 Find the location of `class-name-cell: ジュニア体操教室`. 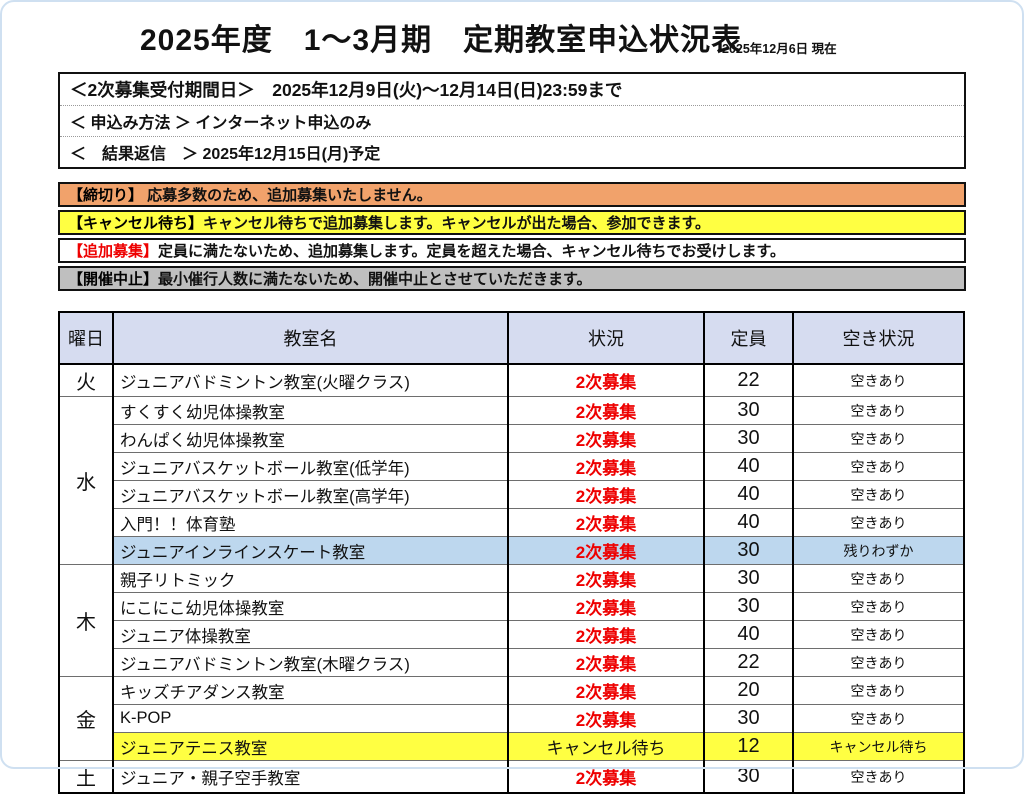

class-name-cell: ジュニア体操教室 is located at coordinates (310, 634).